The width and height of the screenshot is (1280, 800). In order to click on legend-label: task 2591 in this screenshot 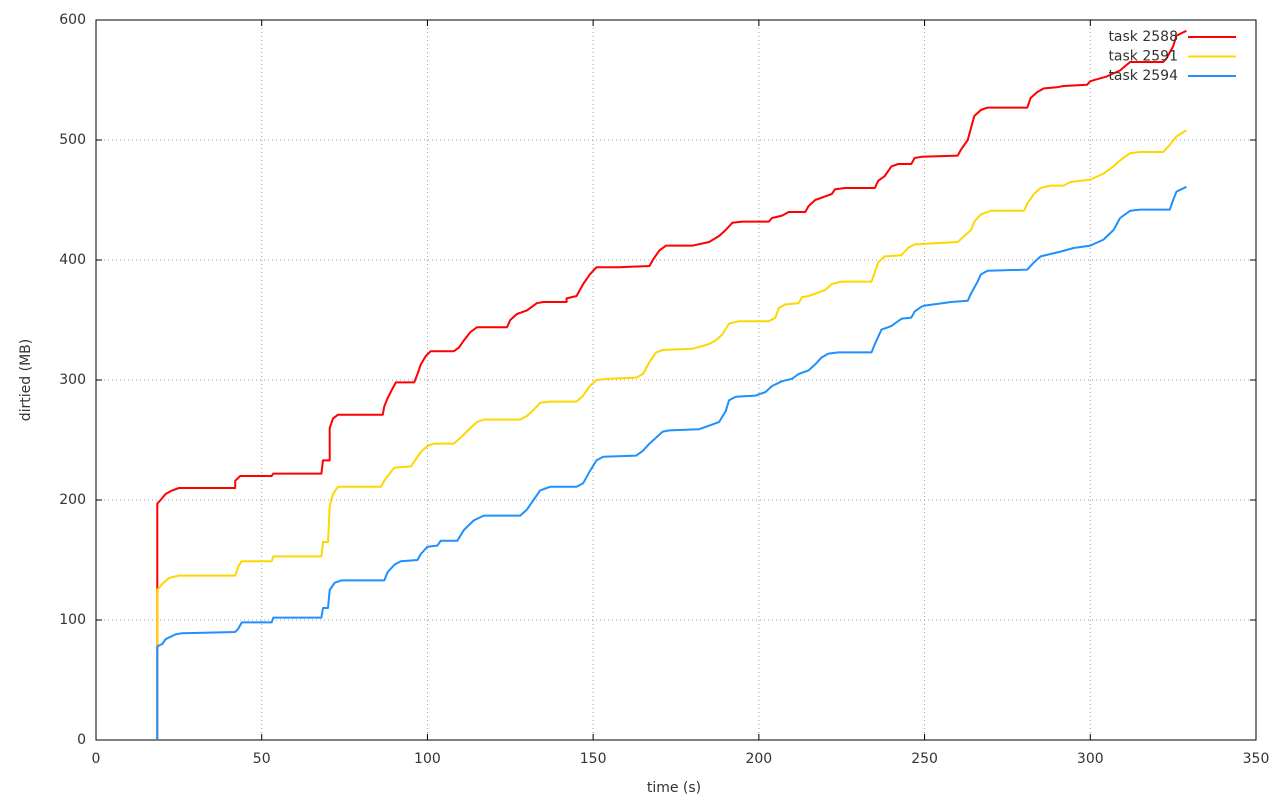, I will do `click(1143, 57)`.